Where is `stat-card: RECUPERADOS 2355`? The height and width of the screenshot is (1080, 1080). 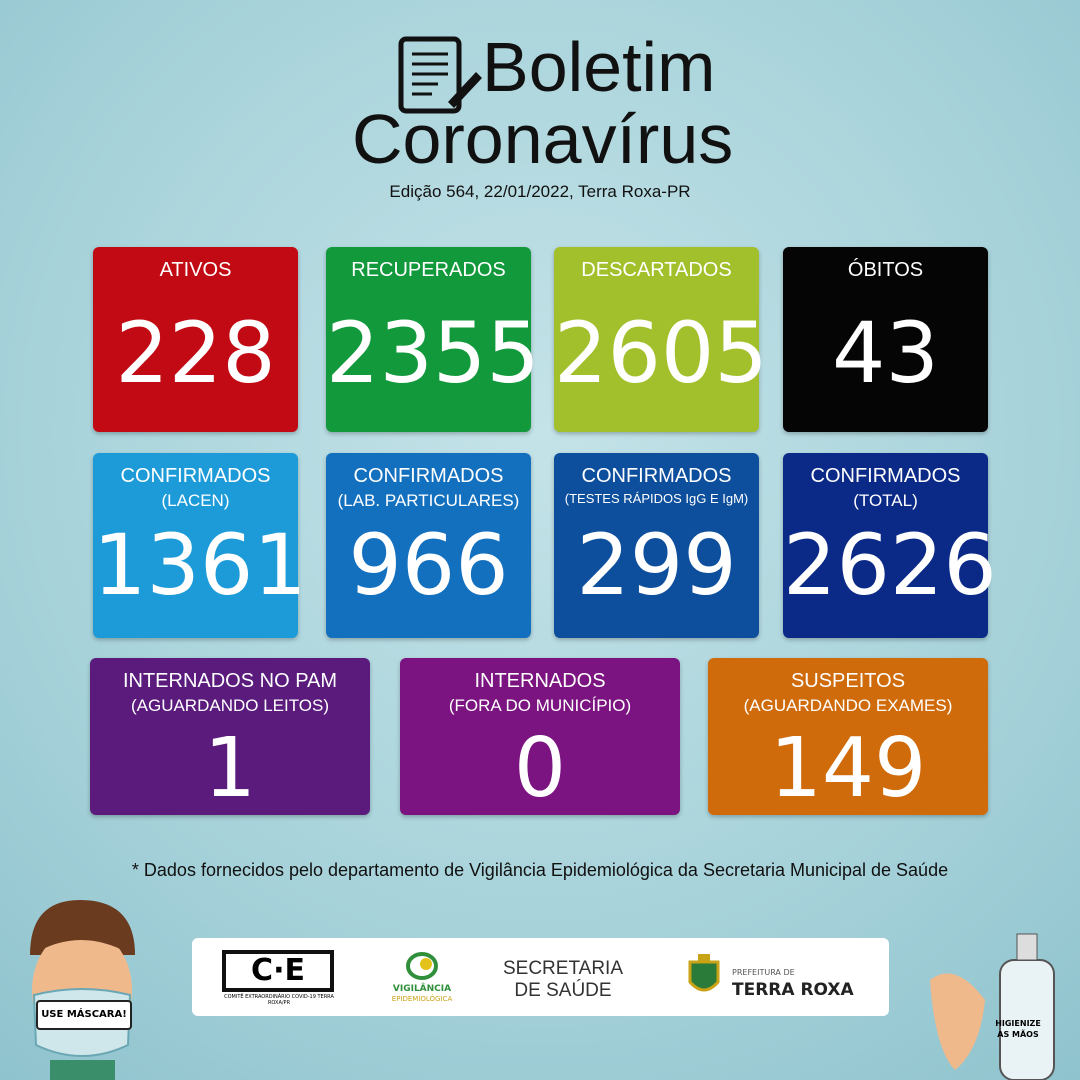 stat-card: RECUPERADOS 2355 is located at coordinates (433, 339).